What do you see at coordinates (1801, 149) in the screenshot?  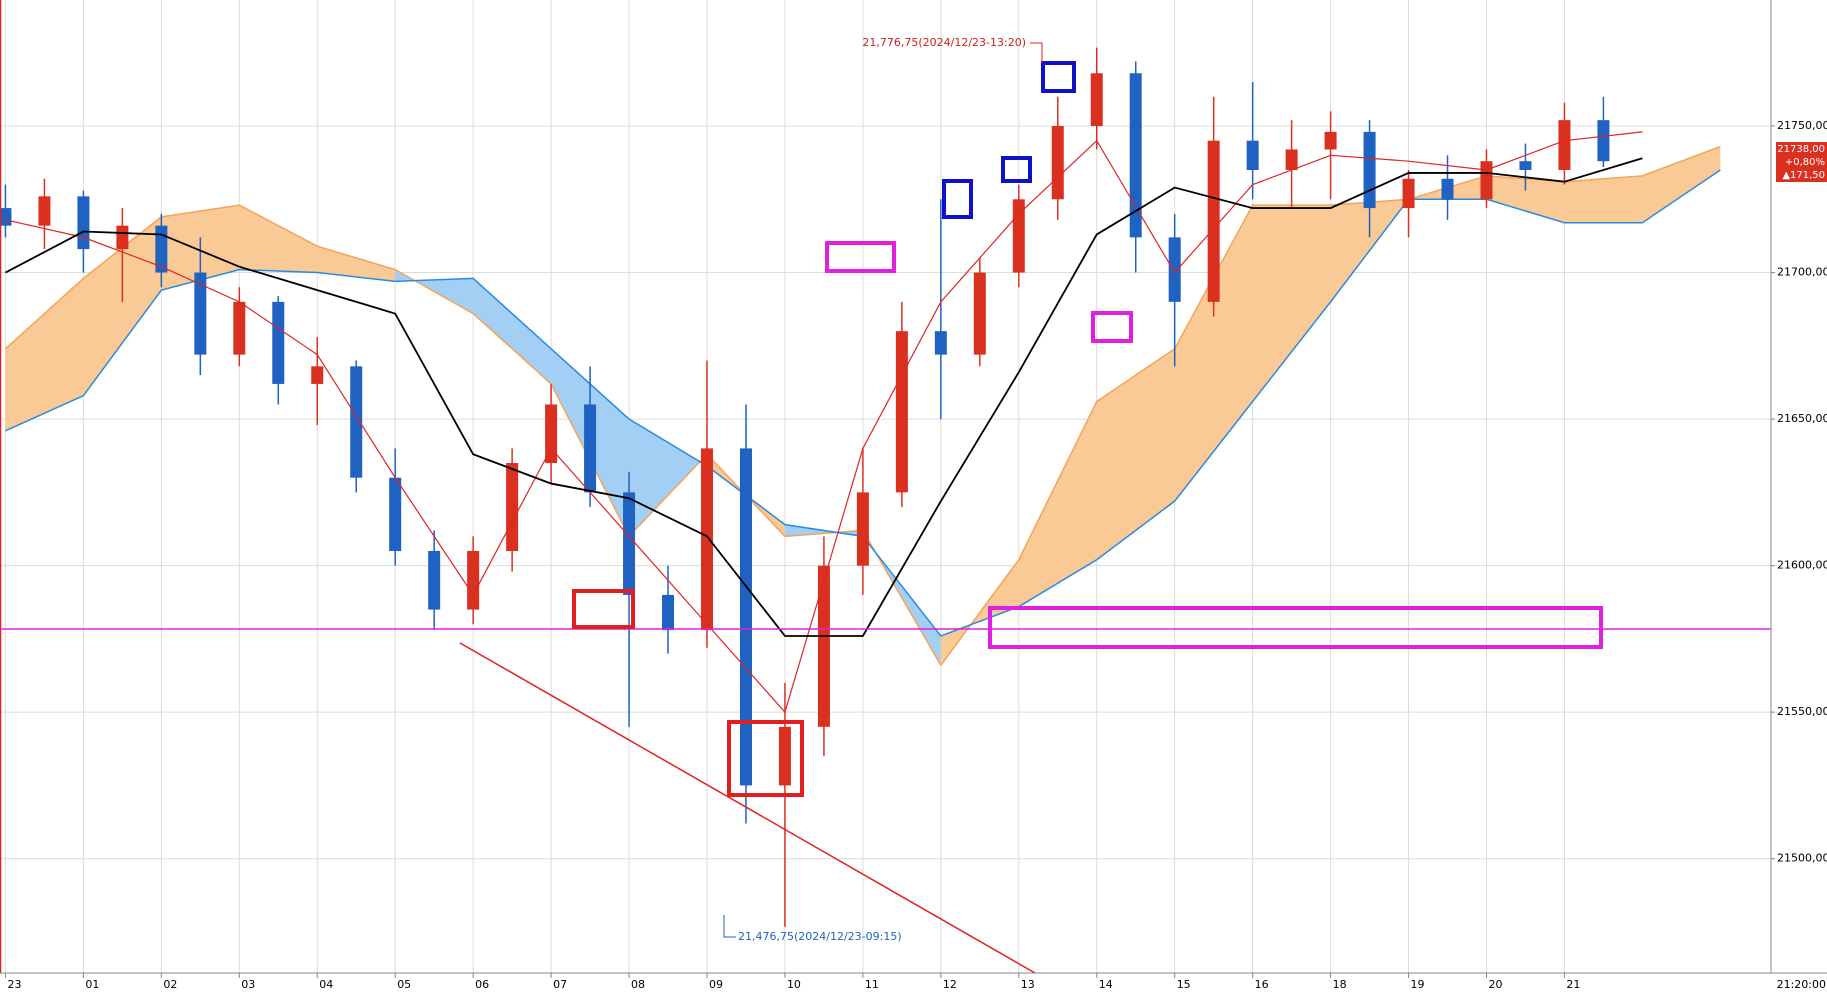 I see `price-box-text: 21738,00` at bounding box center [1801, 149].